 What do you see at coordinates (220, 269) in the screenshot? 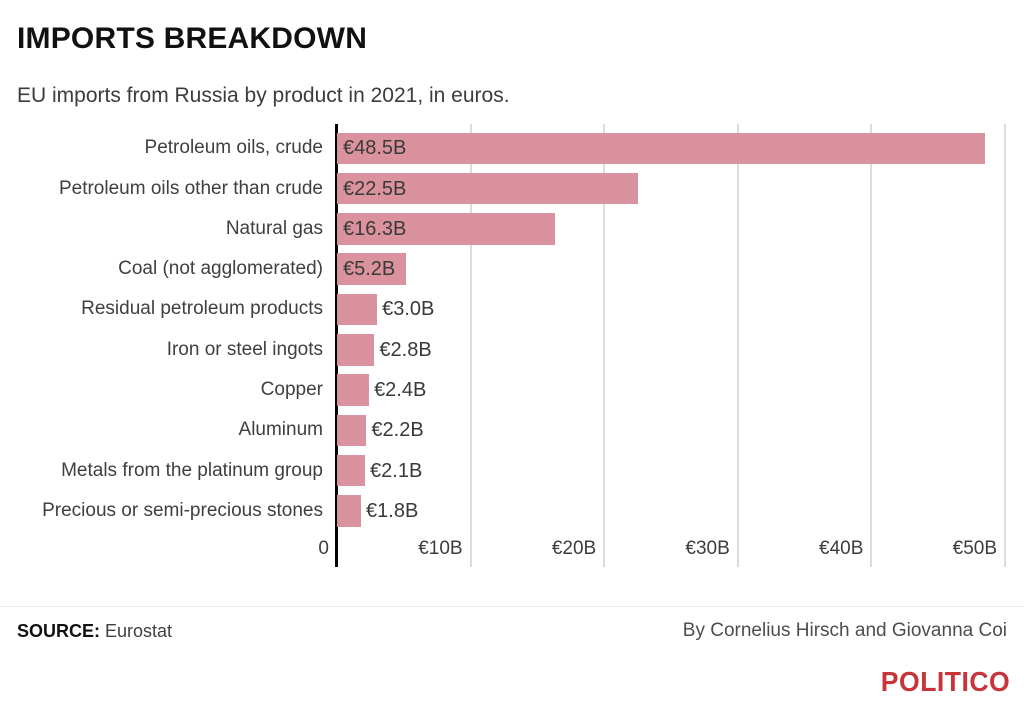
I see `category-label: Coal (not agglomerated)` at bounding box center [220, 269].